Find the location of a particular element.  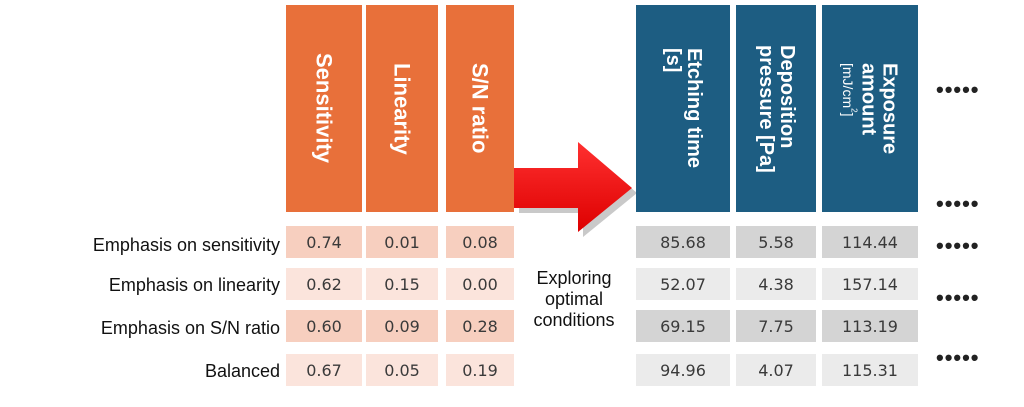

header-sn-ratio-label: S/N ratio is located at coordinates (480, 108).